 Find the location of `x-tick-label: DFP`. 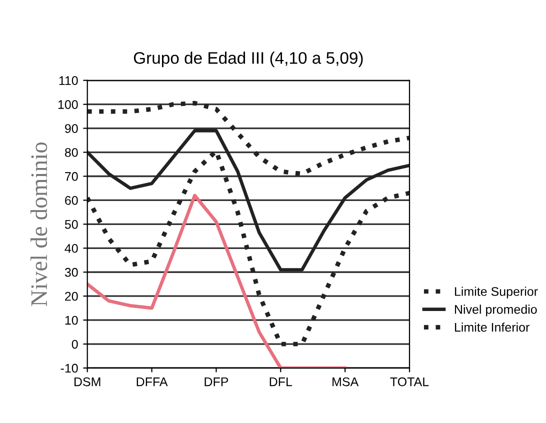

x-tick-label: DFP is located at coordinates (216, 381).